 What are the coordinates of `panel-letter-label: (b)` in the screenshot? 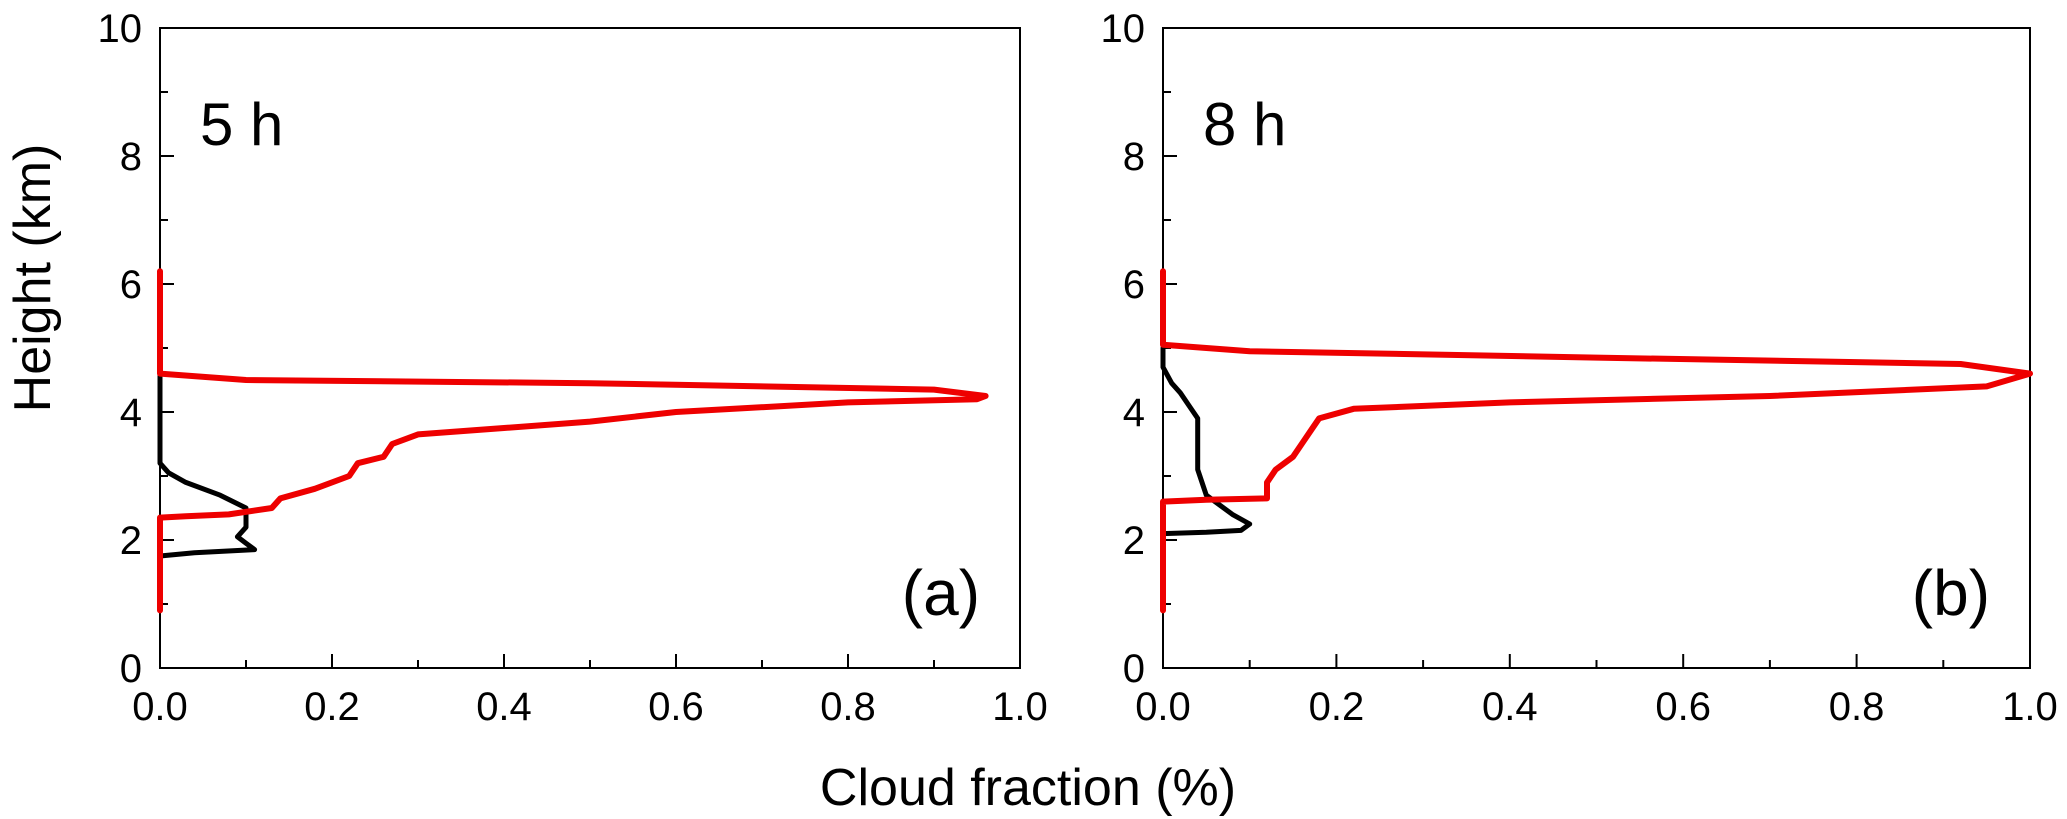 It's located at (1951, 593).